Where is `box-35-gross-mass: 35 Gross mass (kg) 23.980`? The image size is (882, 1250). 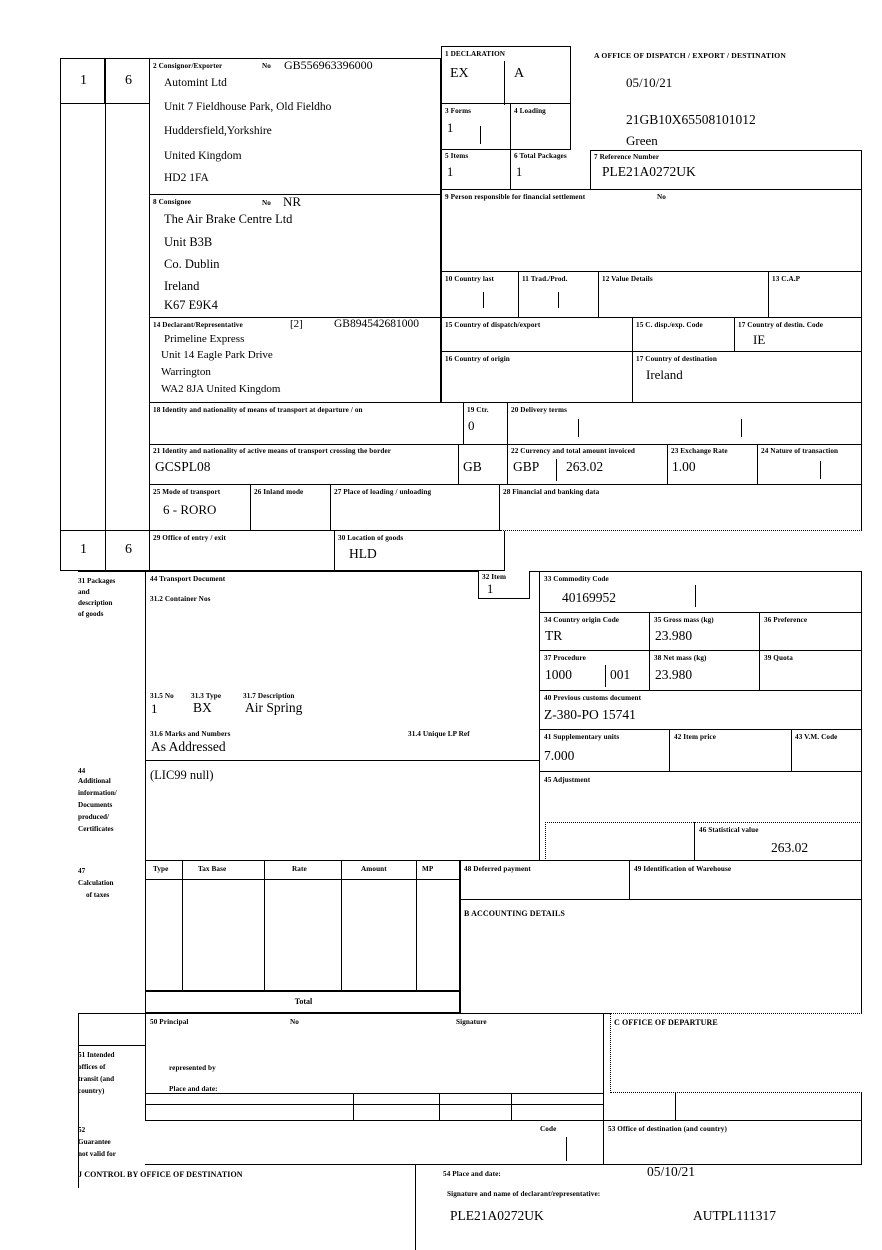
box-35-gross-mass: 35 Gross mass (kg) 23.980 is located at coordinates (705, 632).